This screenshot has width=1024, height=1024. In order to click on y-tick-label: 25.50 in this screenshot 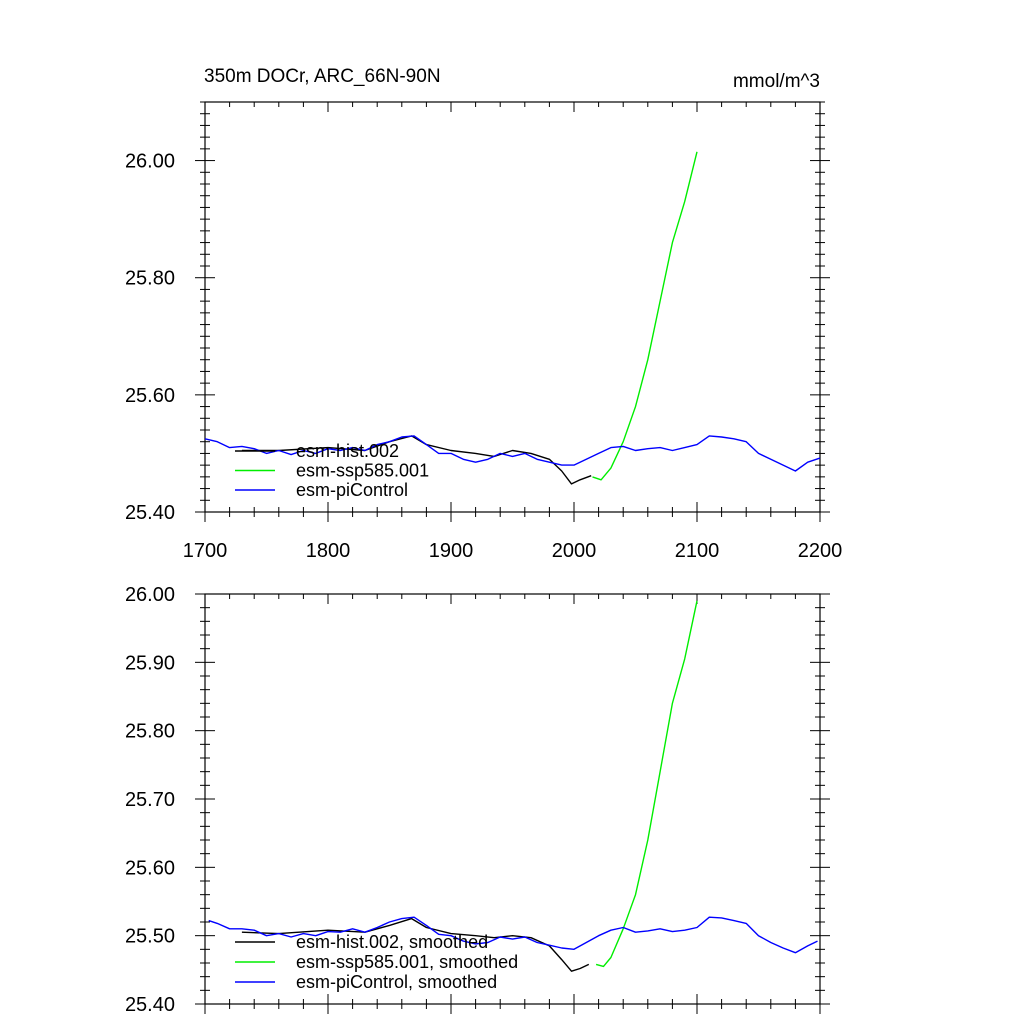, I will do `click(150, 937)`.